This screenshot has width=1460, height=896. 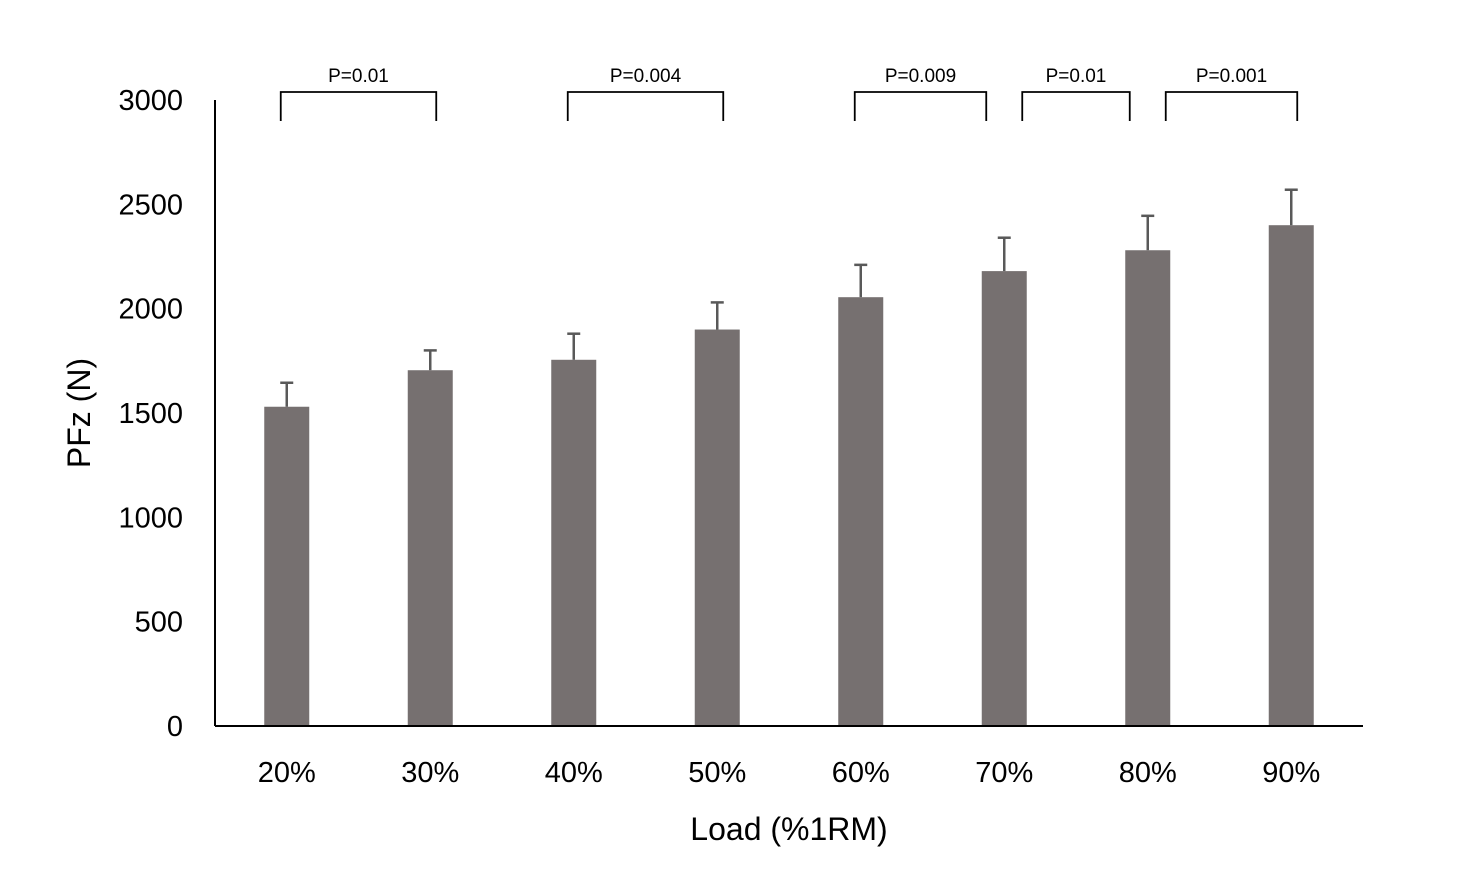 What do you see at coordinates (150, 101) in the screenshot?
I see `y-tick-label: 3000` at bounding box center [150, 101].